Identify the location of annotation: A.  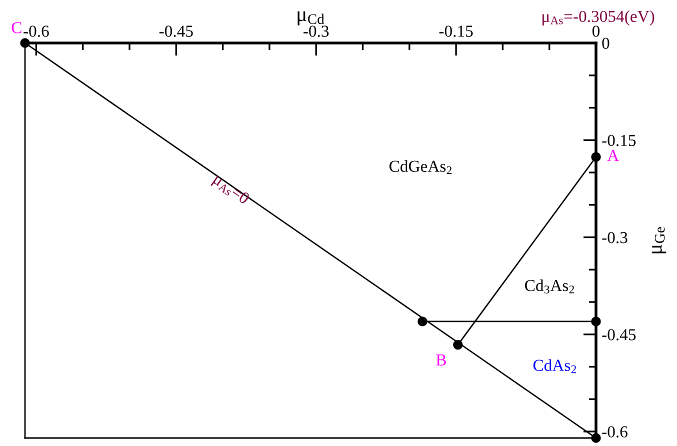
(613, 155).